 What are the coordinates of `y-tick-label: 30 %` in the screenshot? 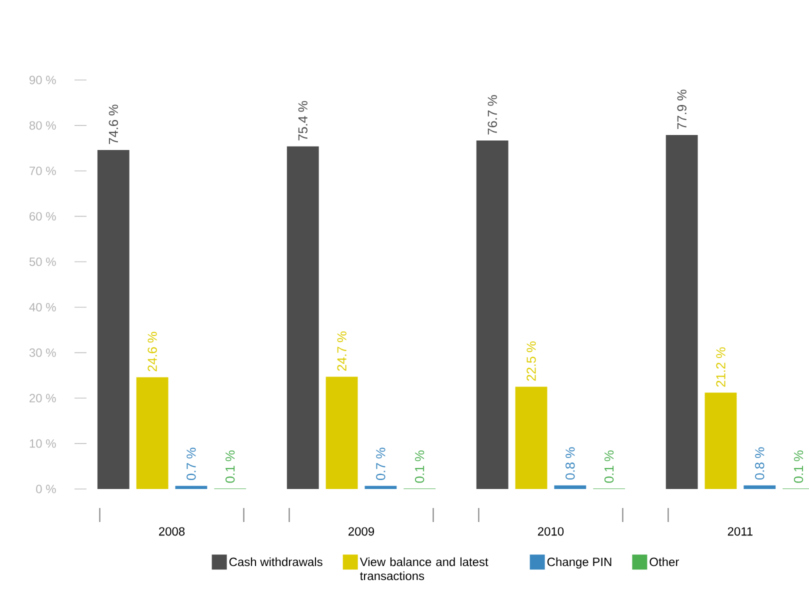 It's located at (42, 352).